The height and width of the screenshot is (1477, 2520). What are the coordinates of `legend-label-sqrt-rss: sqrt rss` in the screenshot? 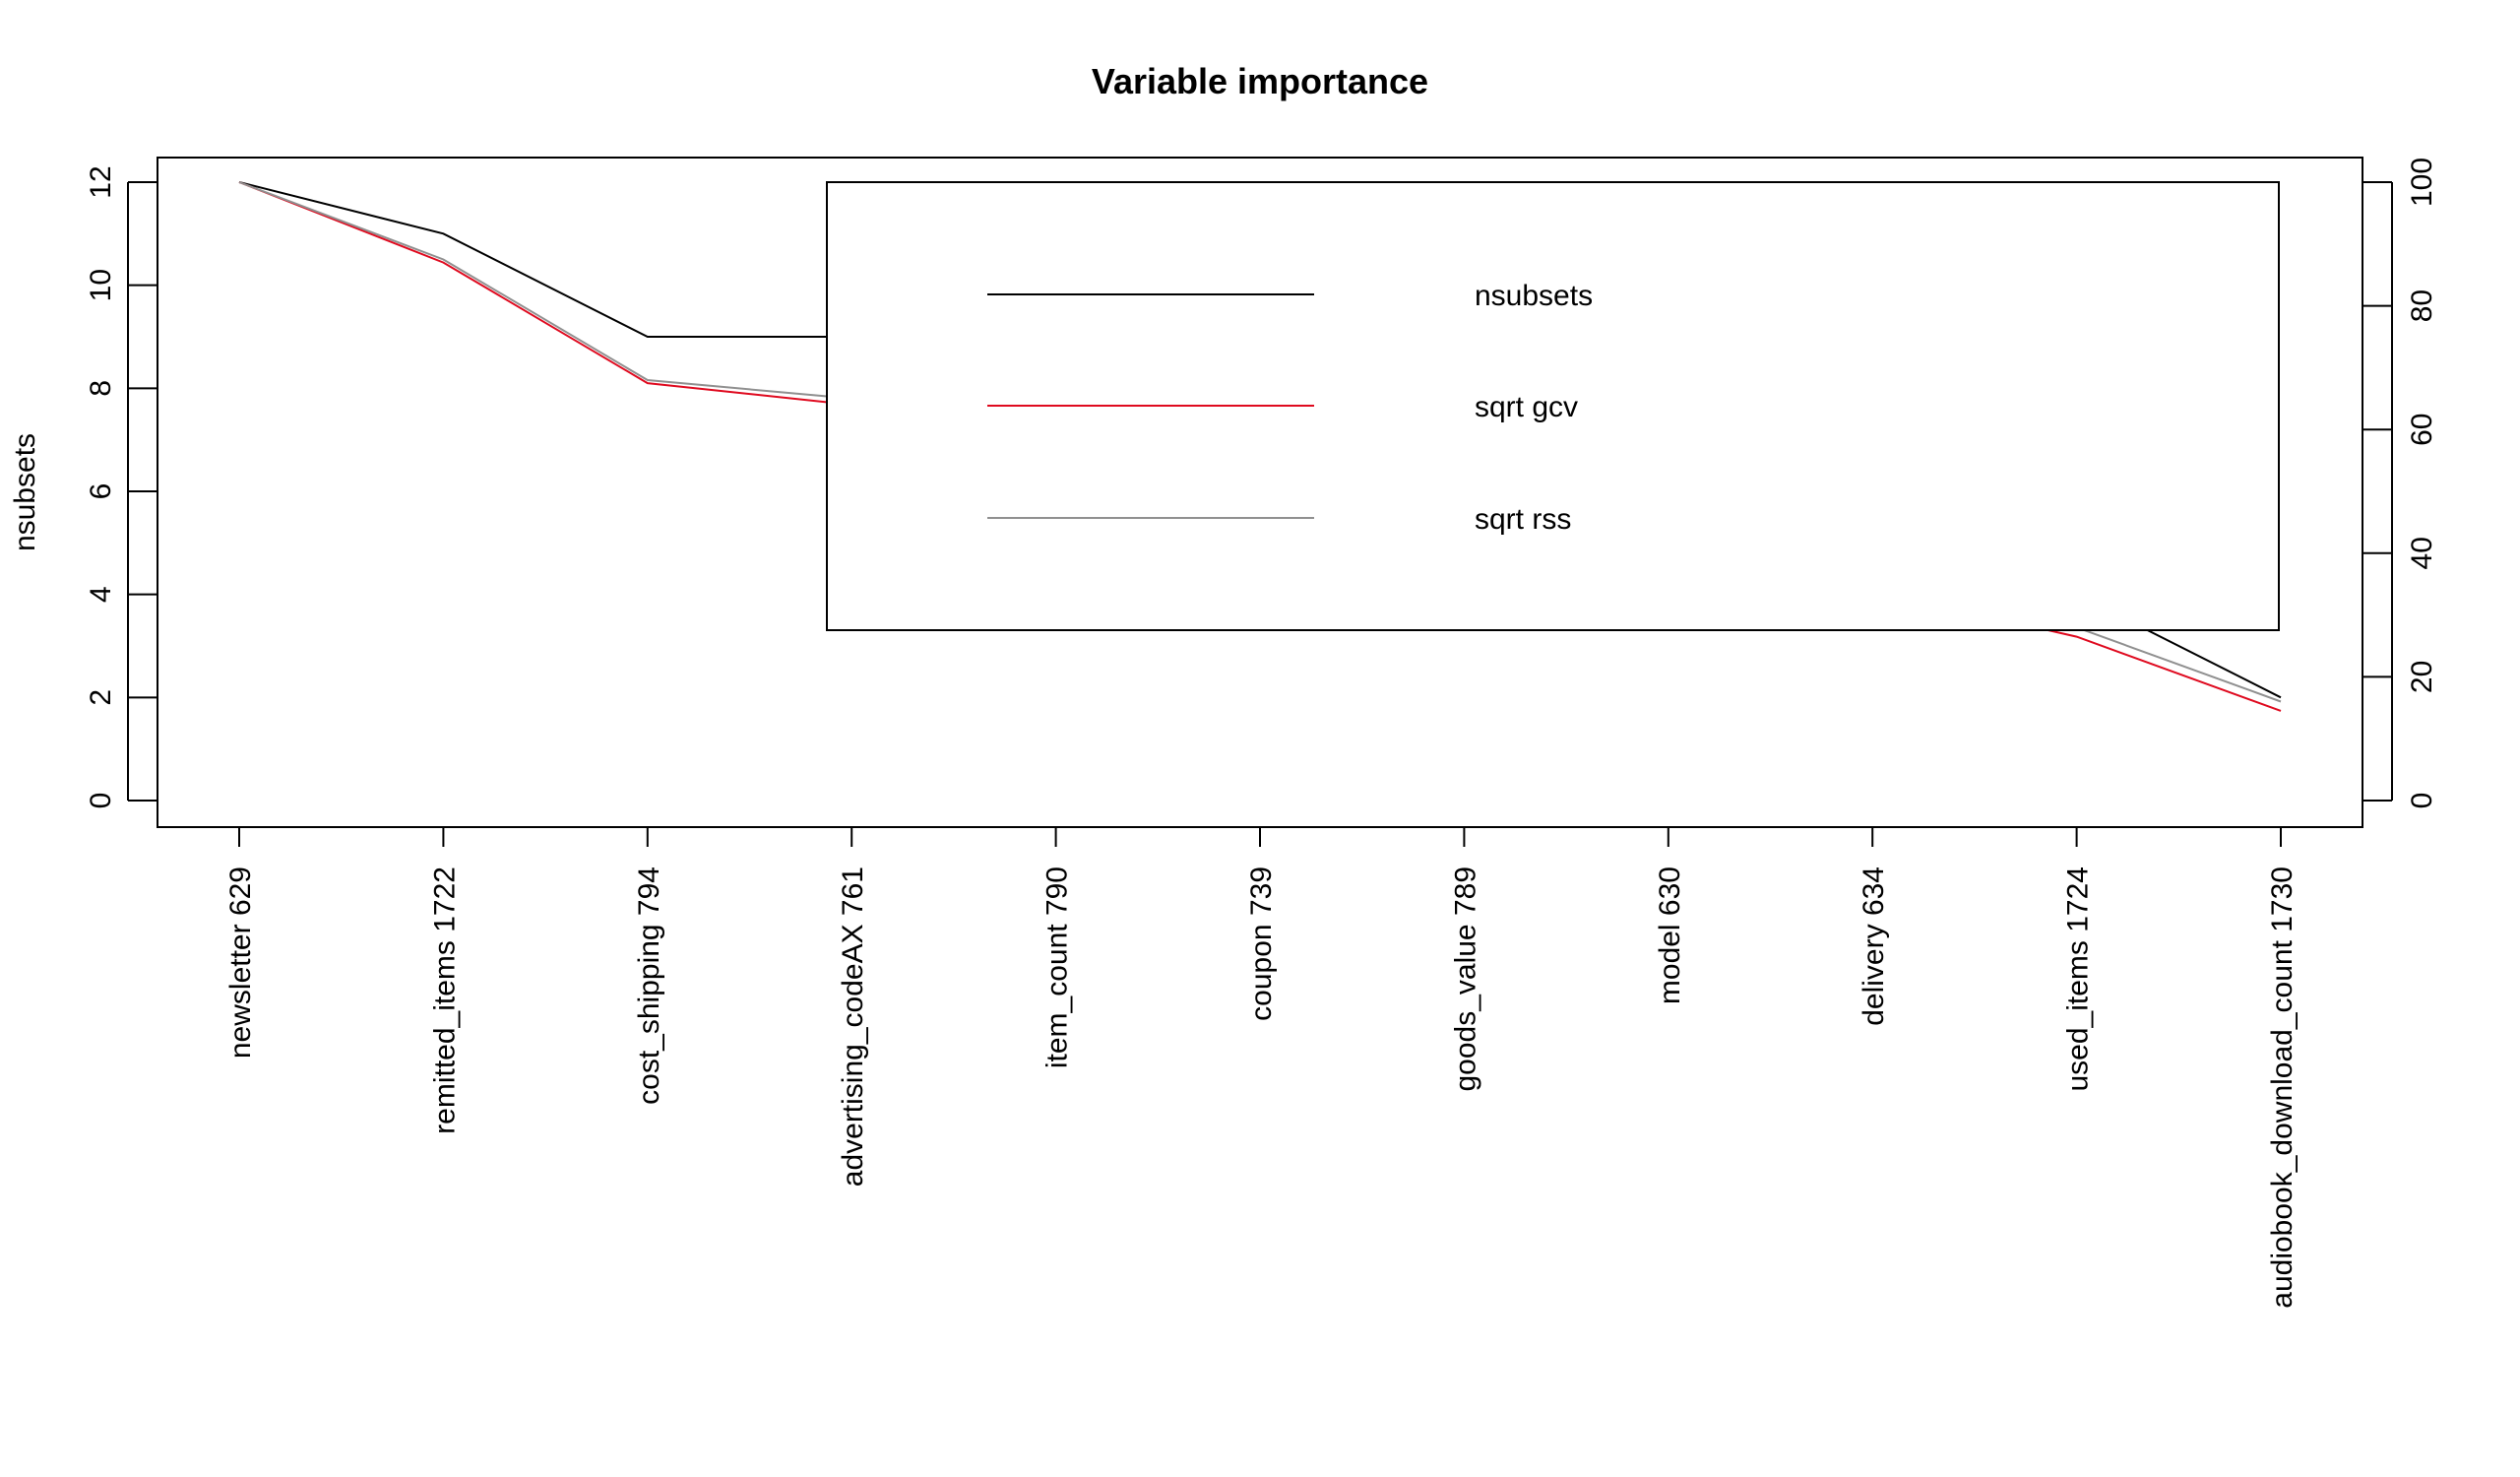 It's located at (1523, 520).